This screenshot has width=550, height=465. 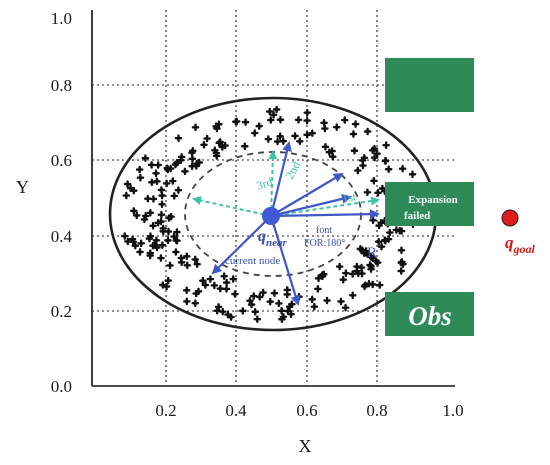 I want to click on y-tick-label: 0.6, so click(x=61, y=160).